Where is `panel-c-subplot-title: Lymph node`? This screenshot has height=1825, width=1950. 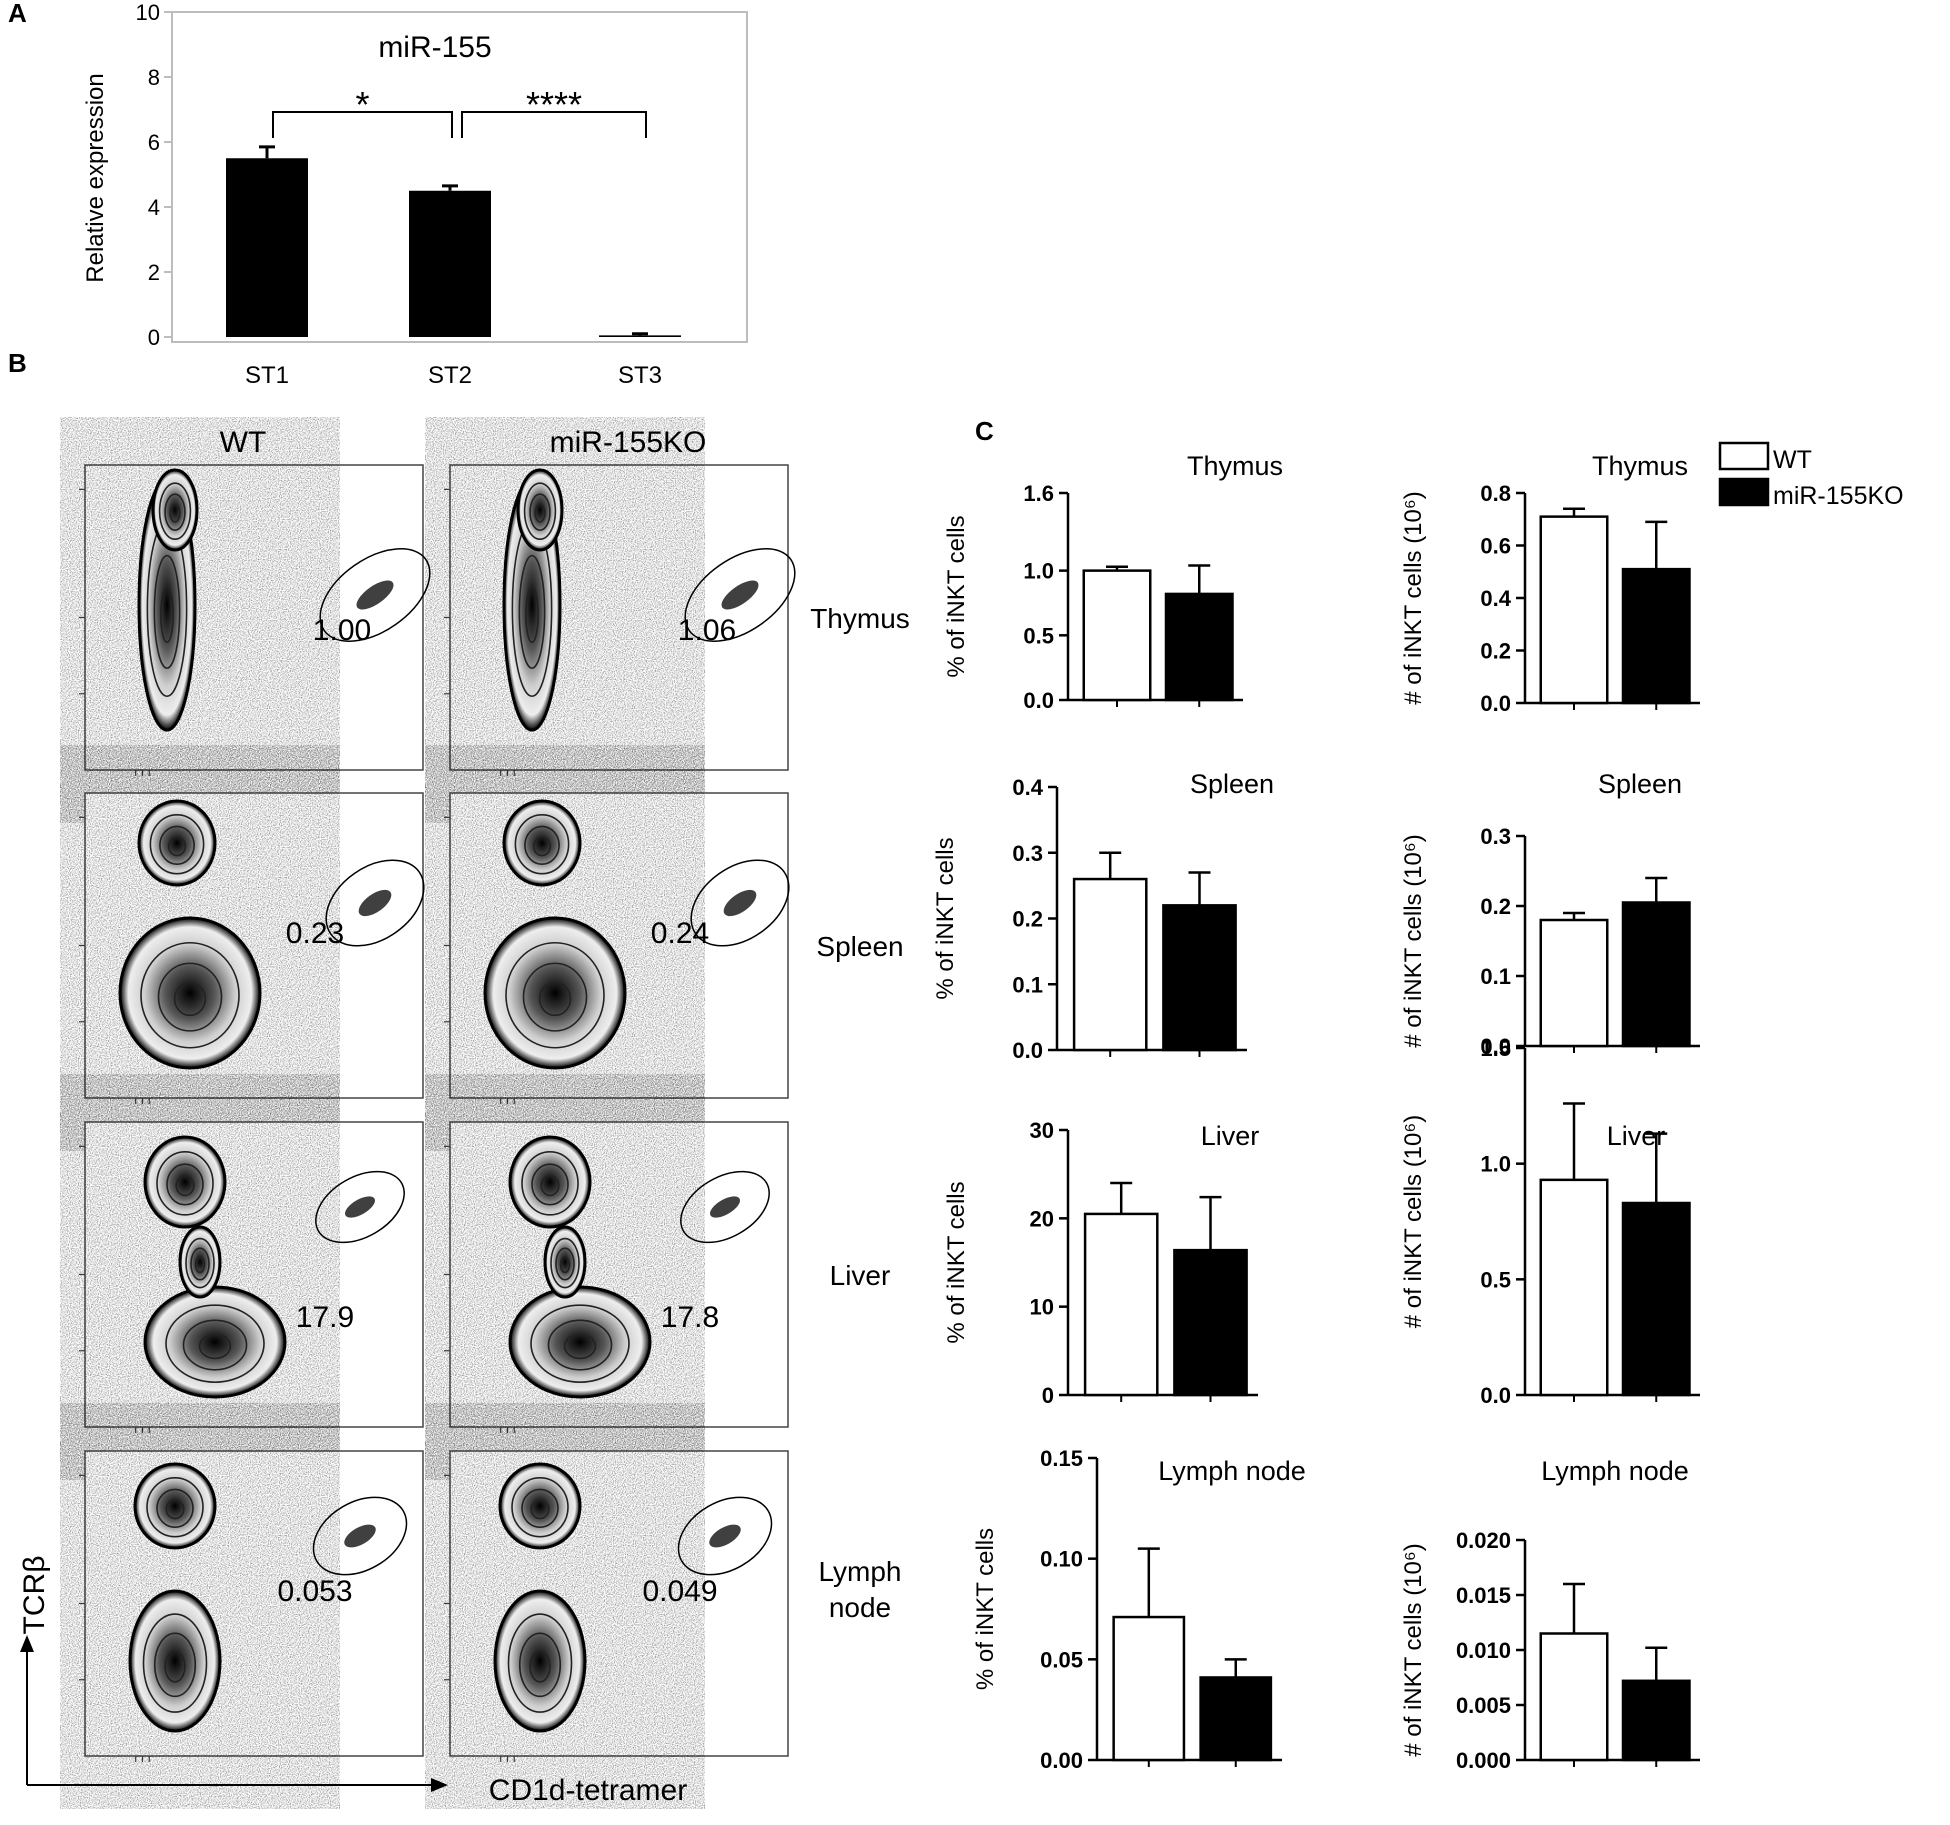
panel-c-subplot-title: Lymph node is located at coordinates (1615, 1471).